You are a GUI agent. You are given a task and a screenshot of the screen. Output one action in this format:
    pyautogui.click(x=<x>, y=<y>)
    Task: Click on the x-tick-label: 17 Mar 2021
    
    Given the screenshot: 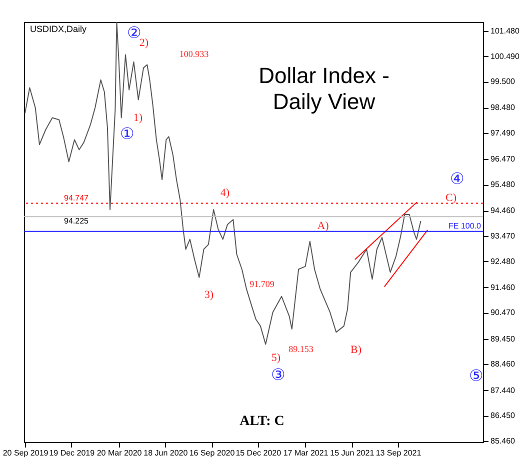 What is the action you would take?
    pyautogui.click(x=306, y=453)
    